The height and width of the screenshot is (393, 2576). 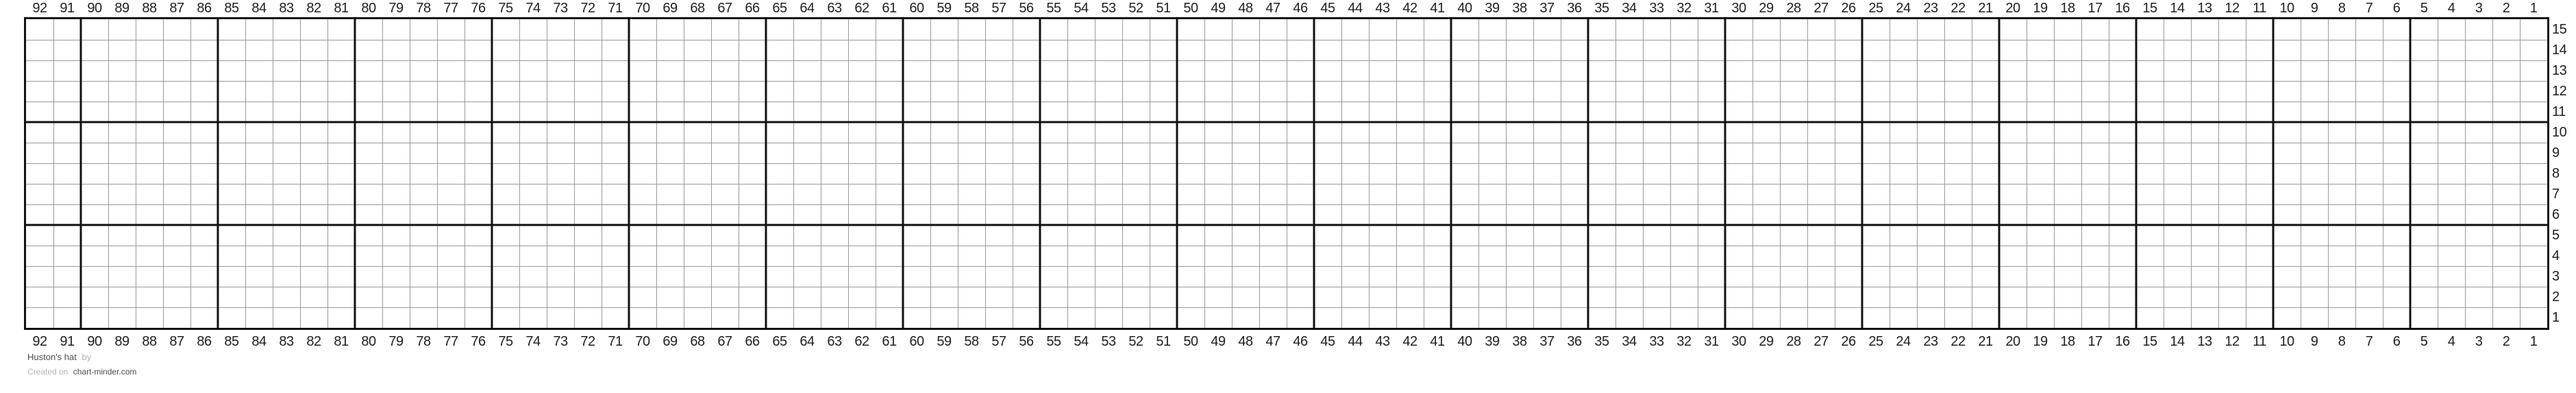 I want to click on credit-site: chart-minder.com, so click(x=105, y=372).